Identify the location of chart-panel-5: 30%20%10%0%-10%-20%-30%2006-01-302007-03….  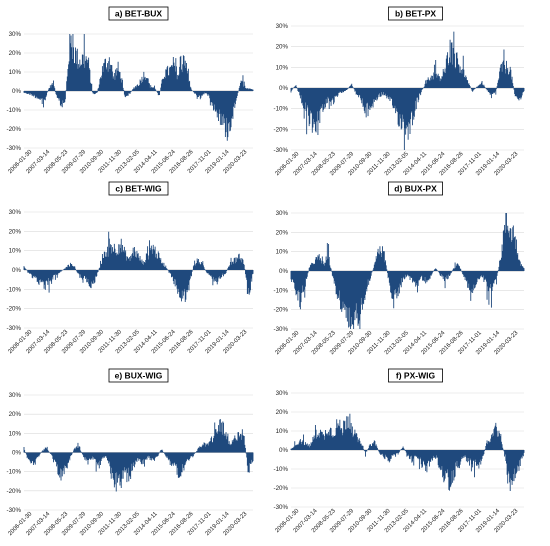
(130, 452).